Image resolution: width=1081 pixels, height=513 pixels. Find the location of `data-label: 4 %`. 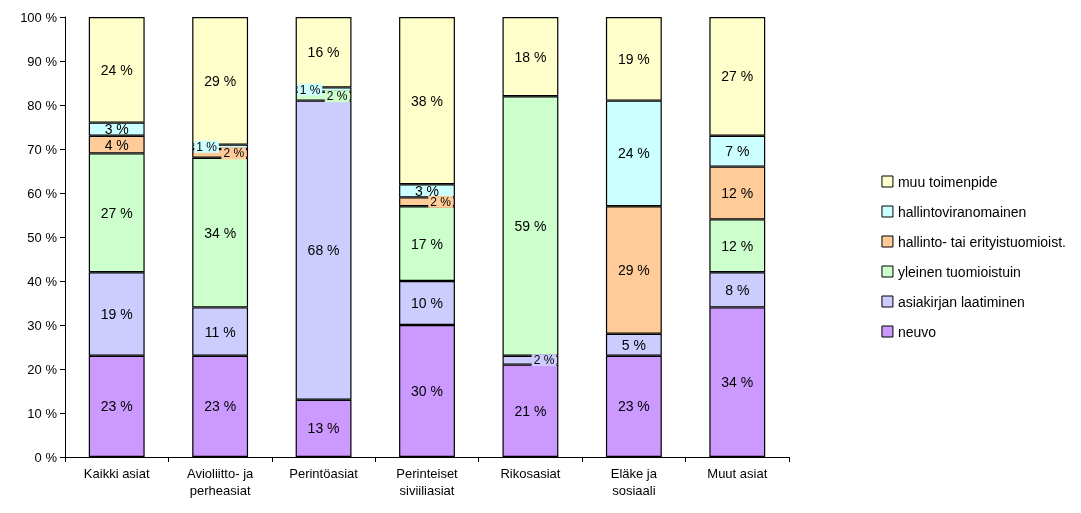

data-label: 4 % is located at coordinates (116, 144).